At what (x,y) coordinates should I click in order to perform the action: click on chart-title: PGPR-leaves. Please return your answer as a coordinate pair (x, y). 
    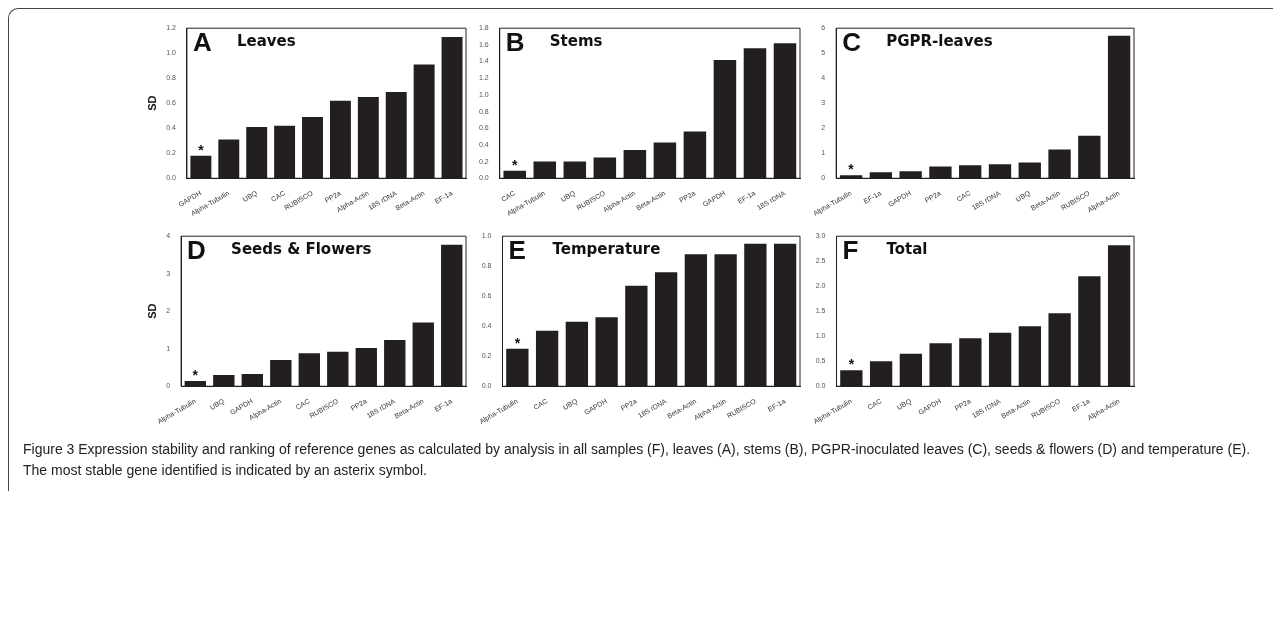
    Looking at the image, I should click on (939, 40).